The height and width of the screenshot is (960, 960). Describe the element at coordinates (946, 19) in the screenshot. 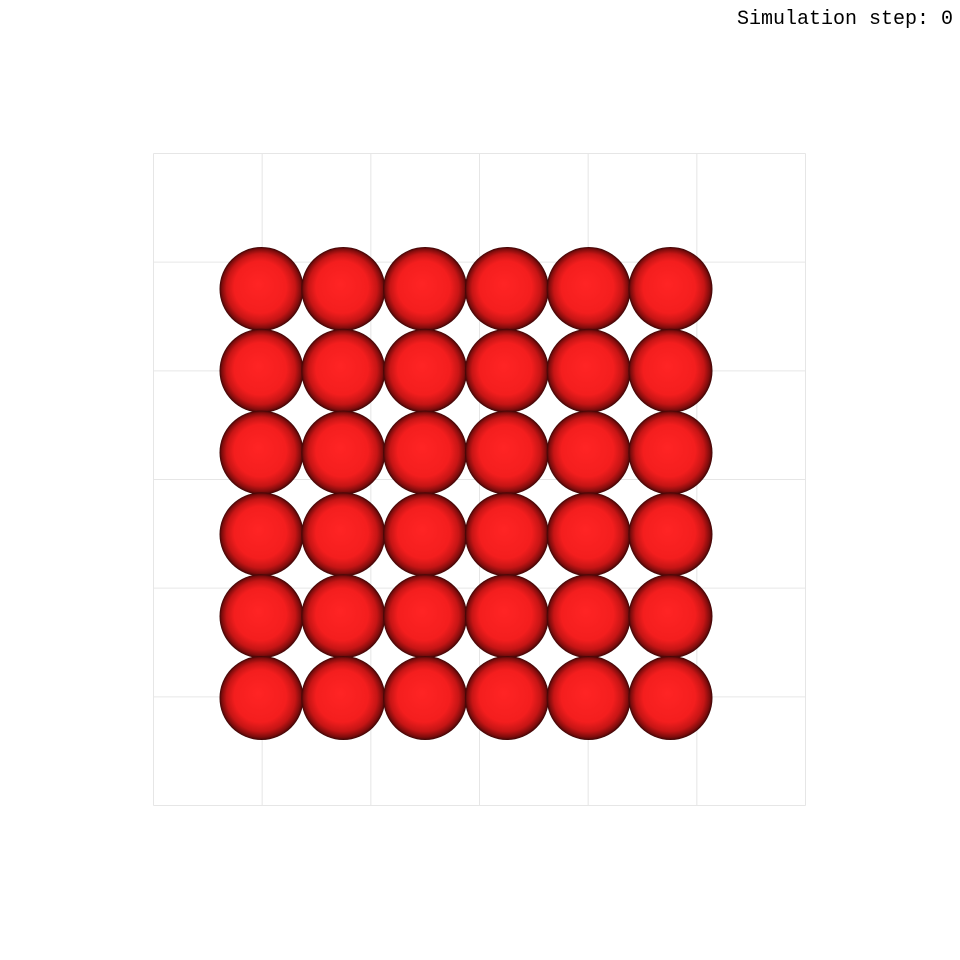

I see `simulation-step-value: 0` at that location.